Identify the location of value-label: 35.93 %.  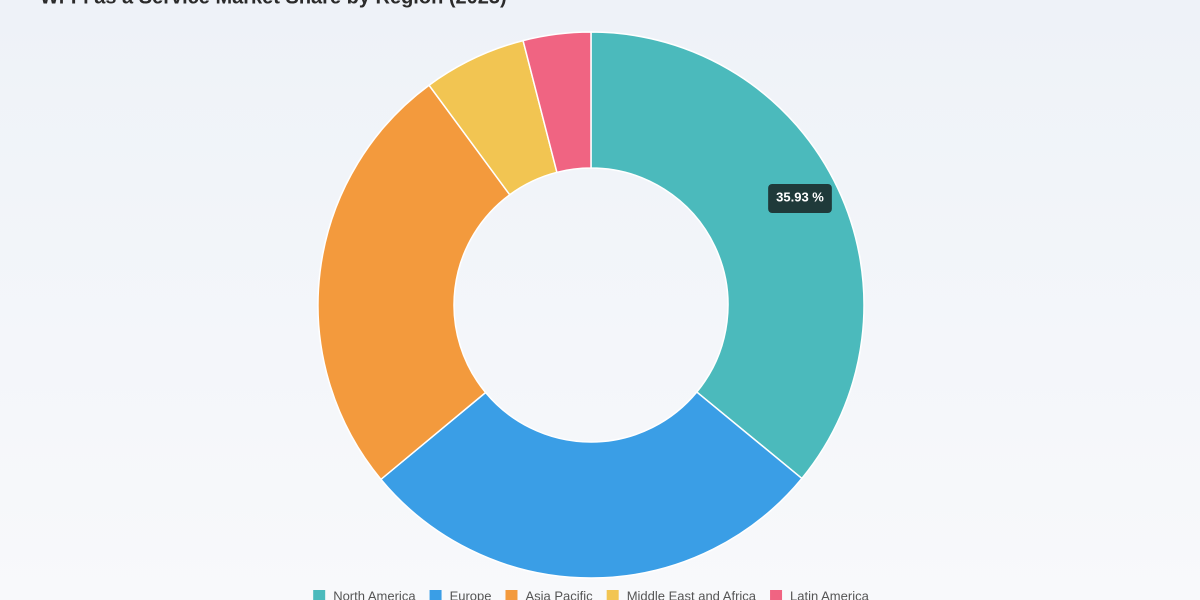
(800, 196).